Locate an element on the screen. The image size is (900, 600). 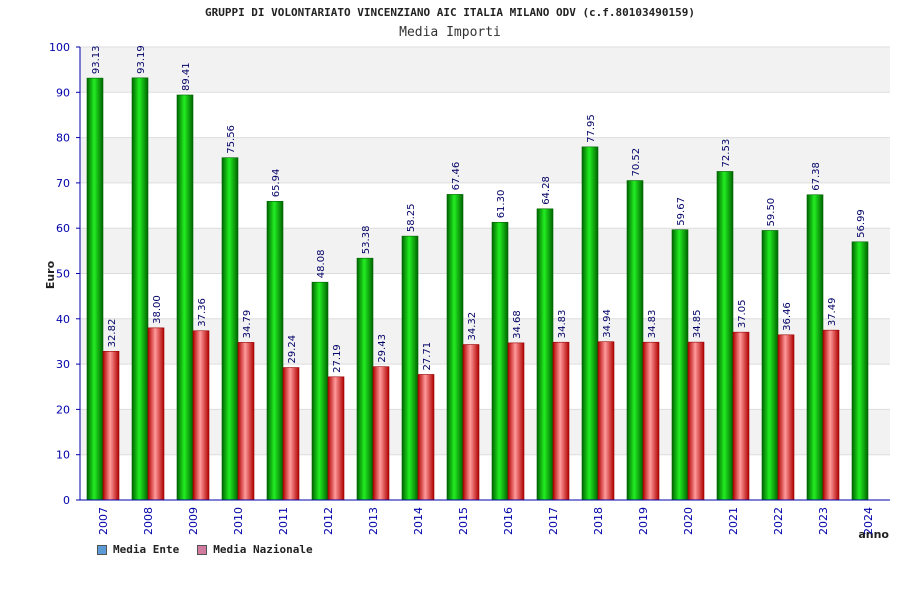
x-tick-label: 2013 is located at coordinates (373, 521).